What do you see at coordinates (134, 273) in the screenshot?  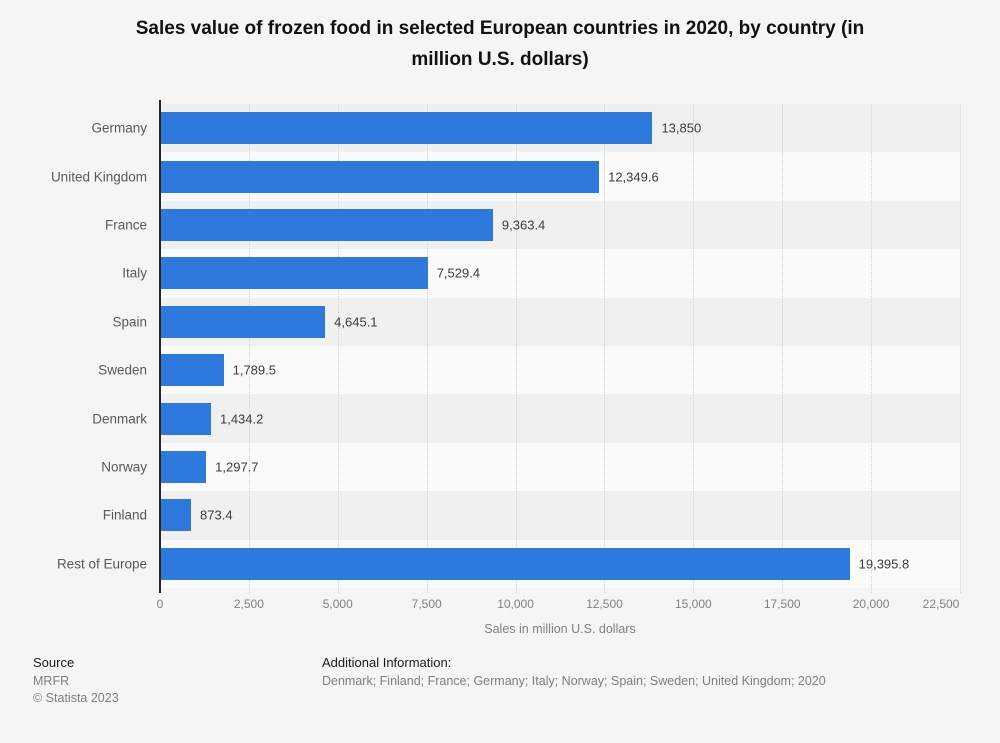 I see `category-label: Italy` at bounding box center [134, 273].